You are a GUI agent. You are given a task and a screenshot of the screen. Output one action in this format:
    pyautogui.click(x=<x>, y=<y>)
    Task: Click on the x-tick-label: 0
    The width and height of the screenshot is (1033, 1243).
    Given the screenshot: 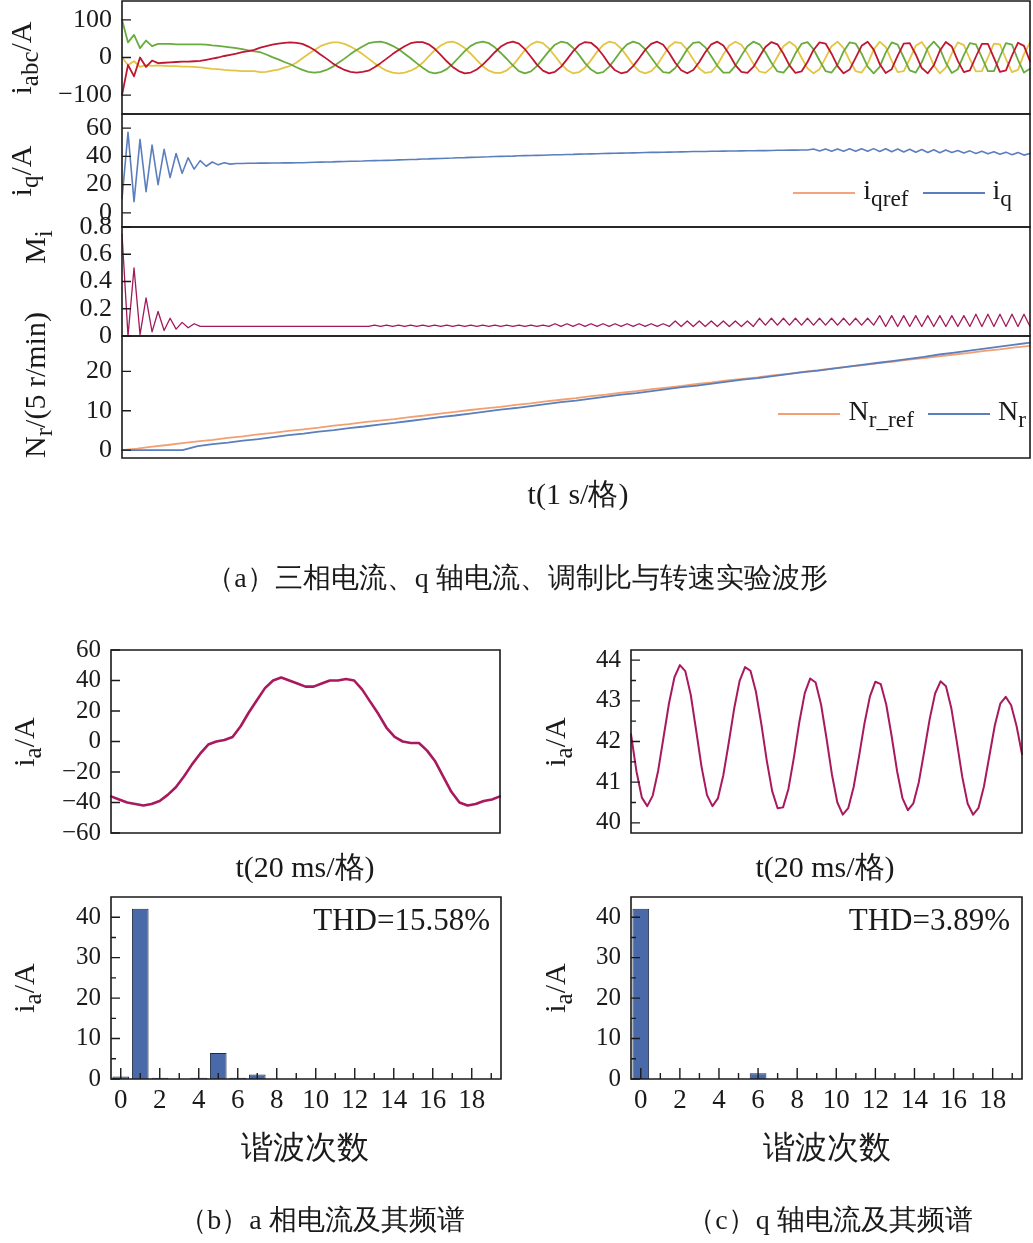 What is the action you would take?
    pyautogui.click(x=641, y=1099)
    